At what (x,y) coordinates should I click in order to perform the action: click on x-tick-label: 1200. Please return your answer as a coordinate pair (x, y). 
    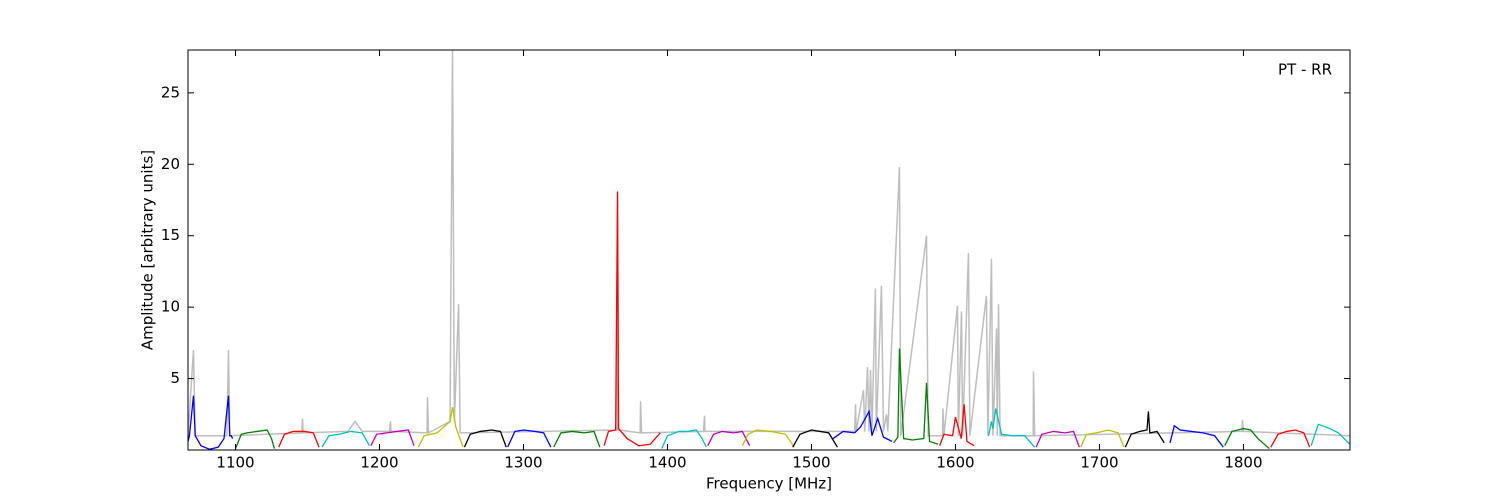
    Looking at the image, I should click on (379, 463).